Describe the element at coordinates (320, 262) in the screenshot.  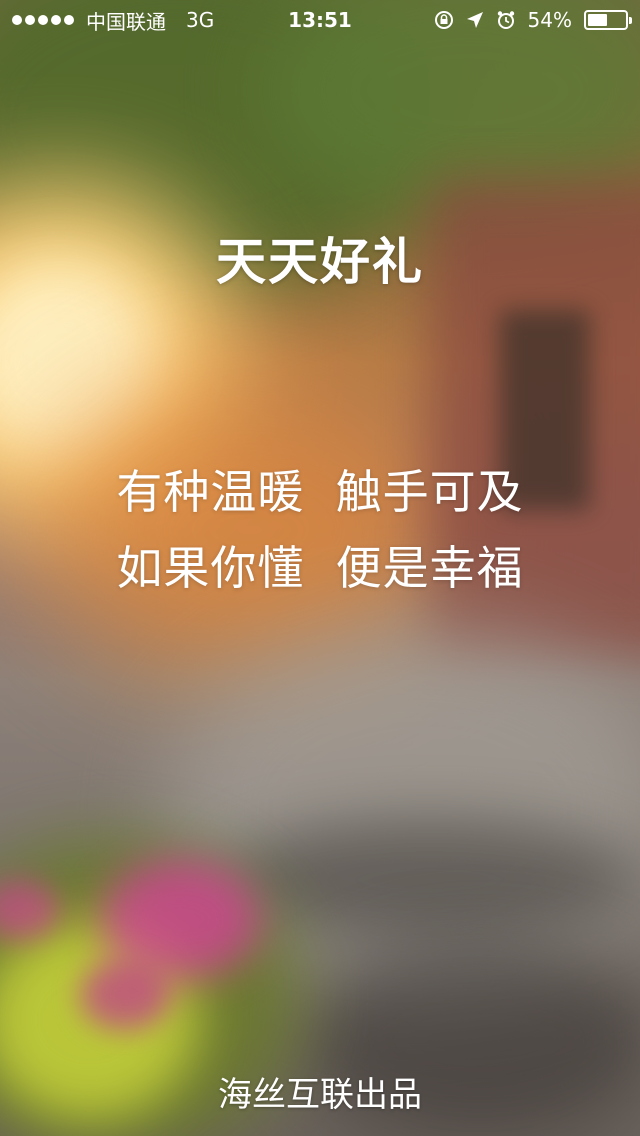
I see `app-title: 天天好礼` at that location.